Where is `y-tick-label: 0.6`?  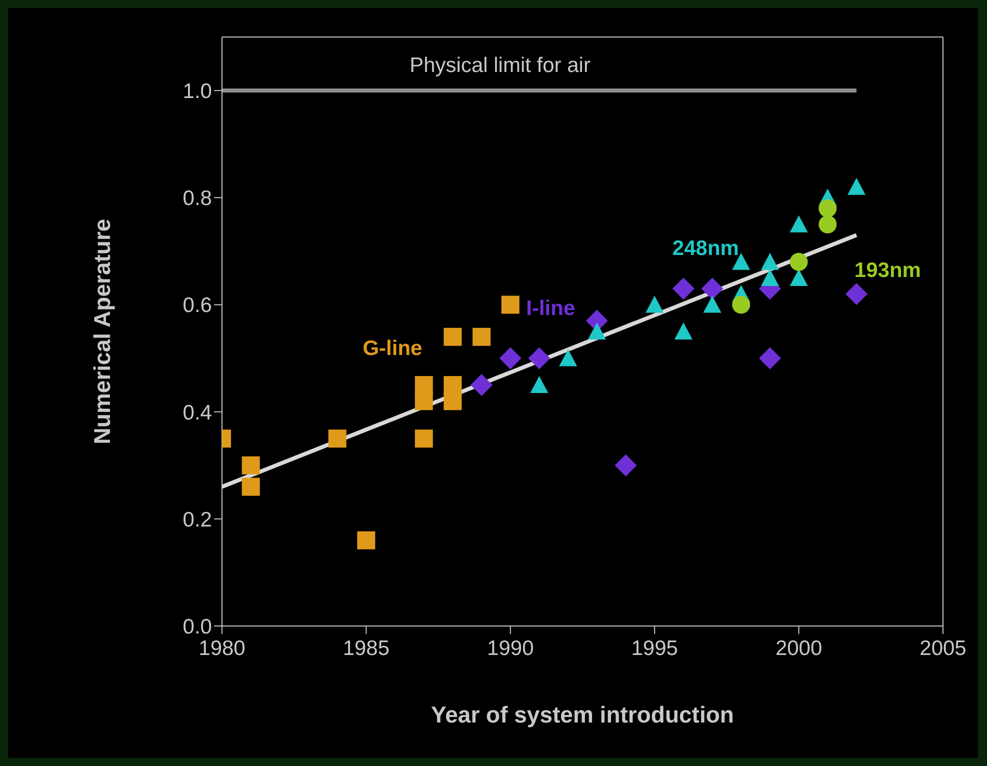
y-tick-label: 0.6 is located at coordinates (197, 306).